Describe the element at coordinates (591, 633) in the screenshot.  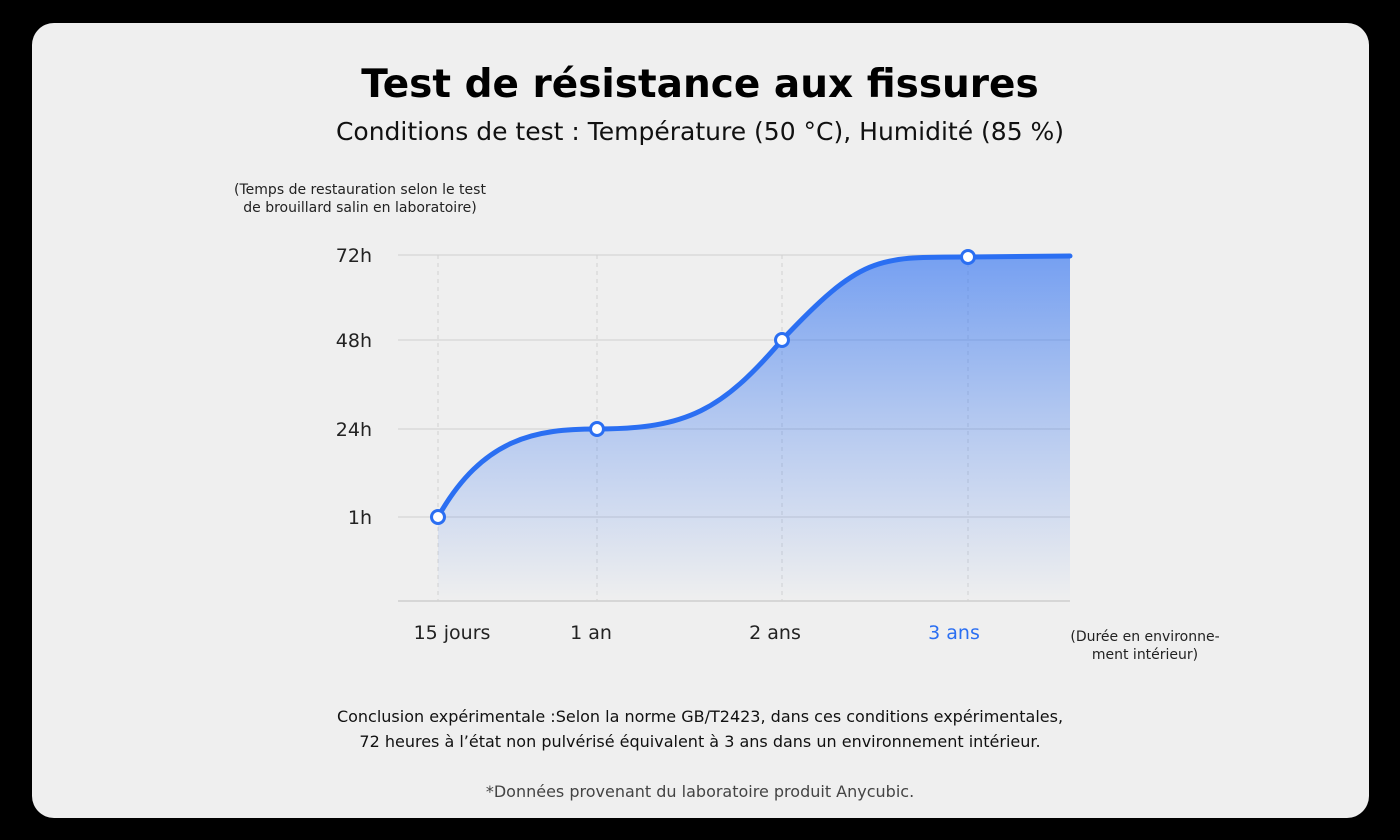
I see `x-tick-label: 1 an` at that location.